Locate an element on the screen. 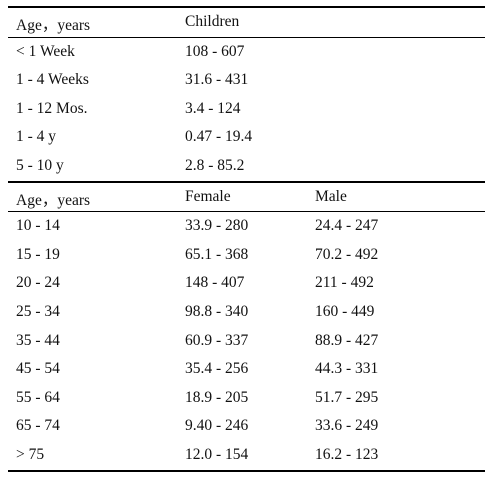  children-cell: 0.47 - 19.4 is located at coordinates (219, 137).